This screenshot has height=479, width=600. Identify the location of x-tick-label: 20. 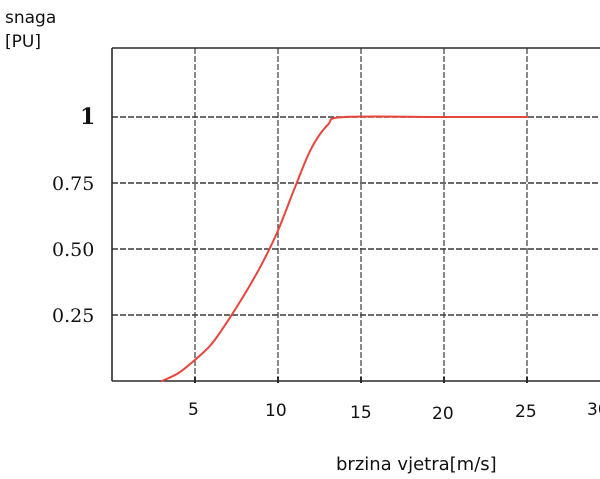
(443, 414).